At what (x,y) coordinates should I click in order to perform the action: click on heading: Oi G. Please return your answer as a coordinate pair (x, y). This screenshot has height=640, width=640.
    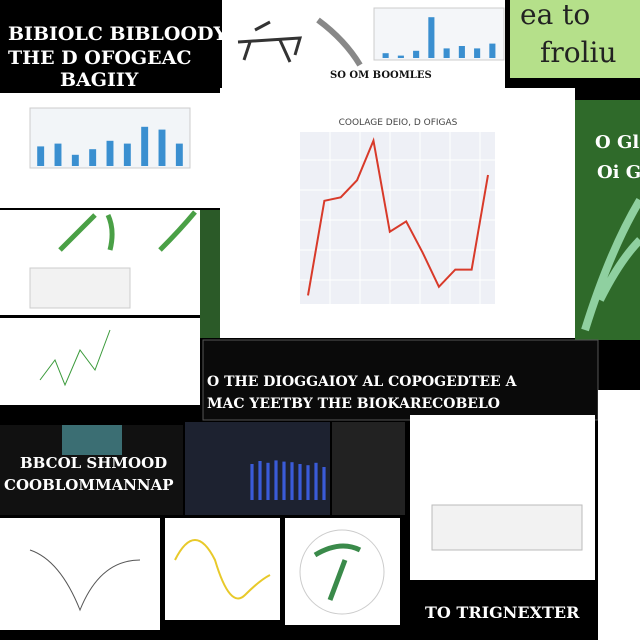
    Looking at the image, I should click on (618, 172).